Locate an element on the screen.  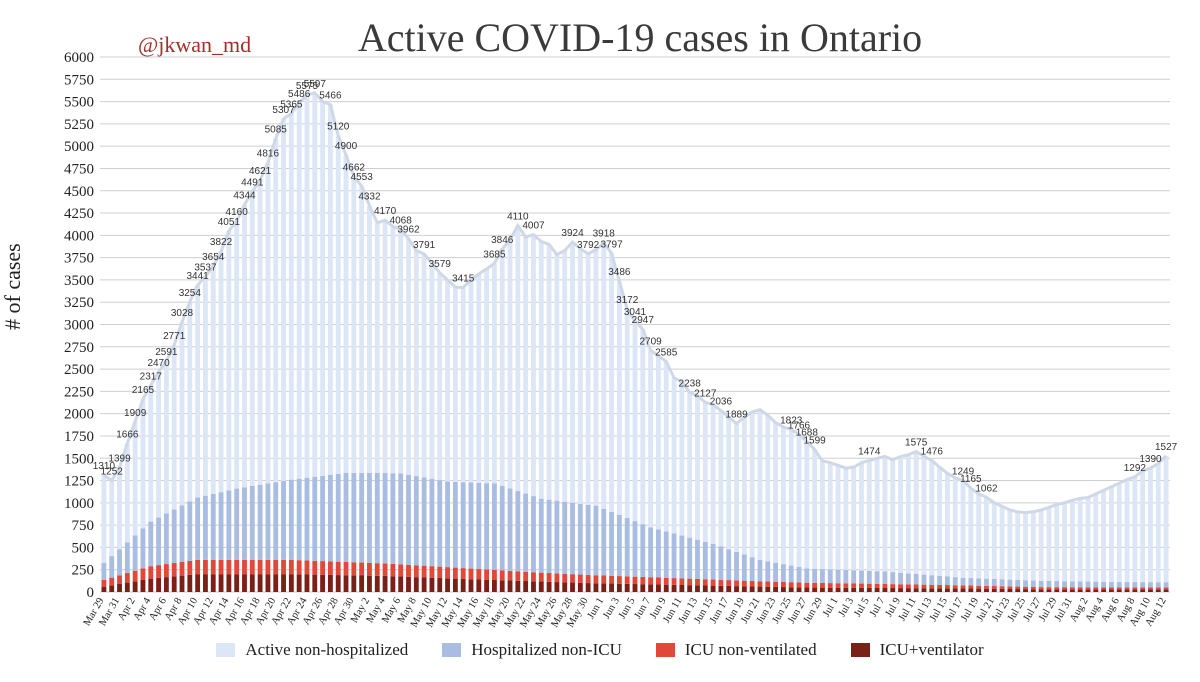
data-label: 1575 is located at coordinates (916, 443).